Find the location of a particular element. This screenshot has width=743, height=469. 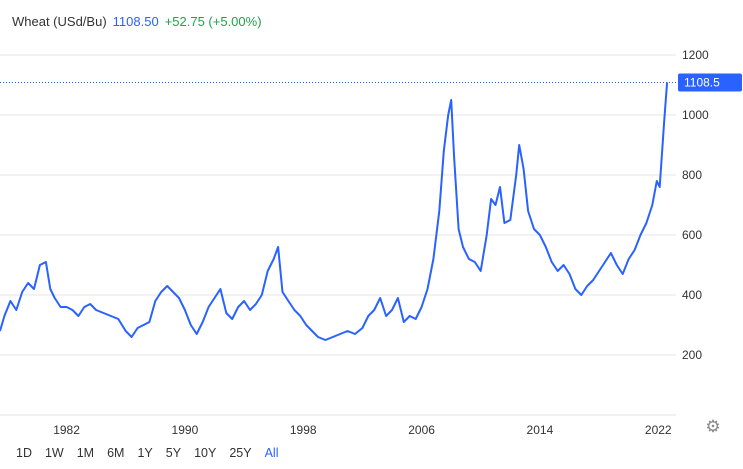

price-change: +52.75 (+5.00%) is located at coordinates (213, 21).